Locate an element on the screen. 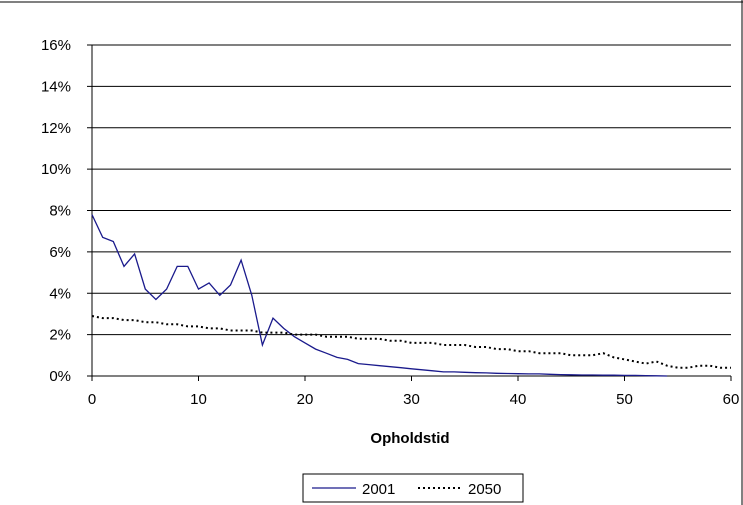 This screenshot has height=505, width=743. legend-label-2001: 2001 is located at coordinates (378, 489).